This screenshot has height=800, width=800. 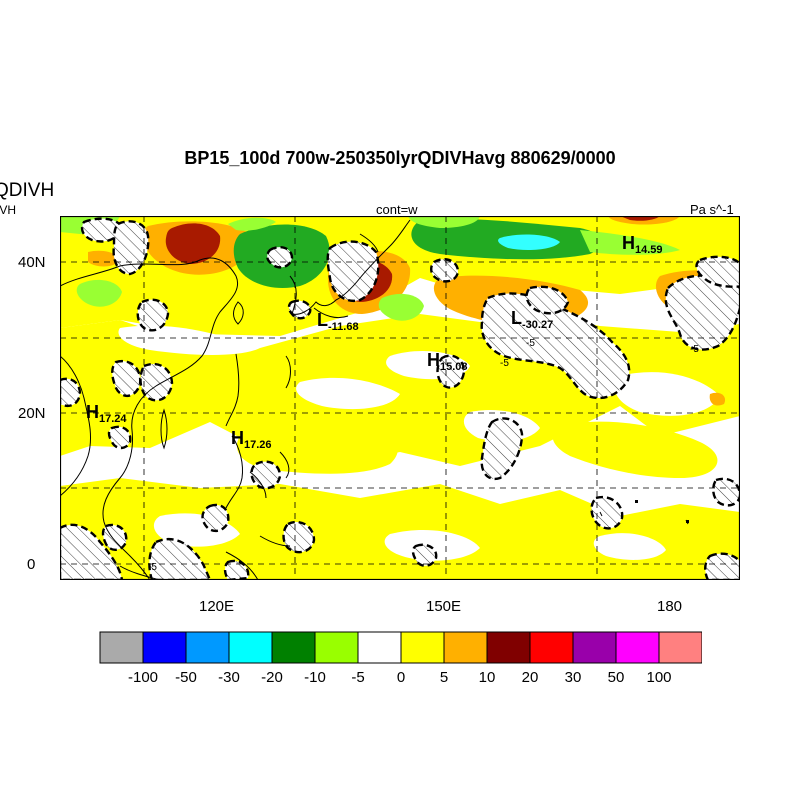 What do you see at coordinates (529, 242) in the screenshot?
I see `cyan-contour-fill` at bounding box center [529, 242].